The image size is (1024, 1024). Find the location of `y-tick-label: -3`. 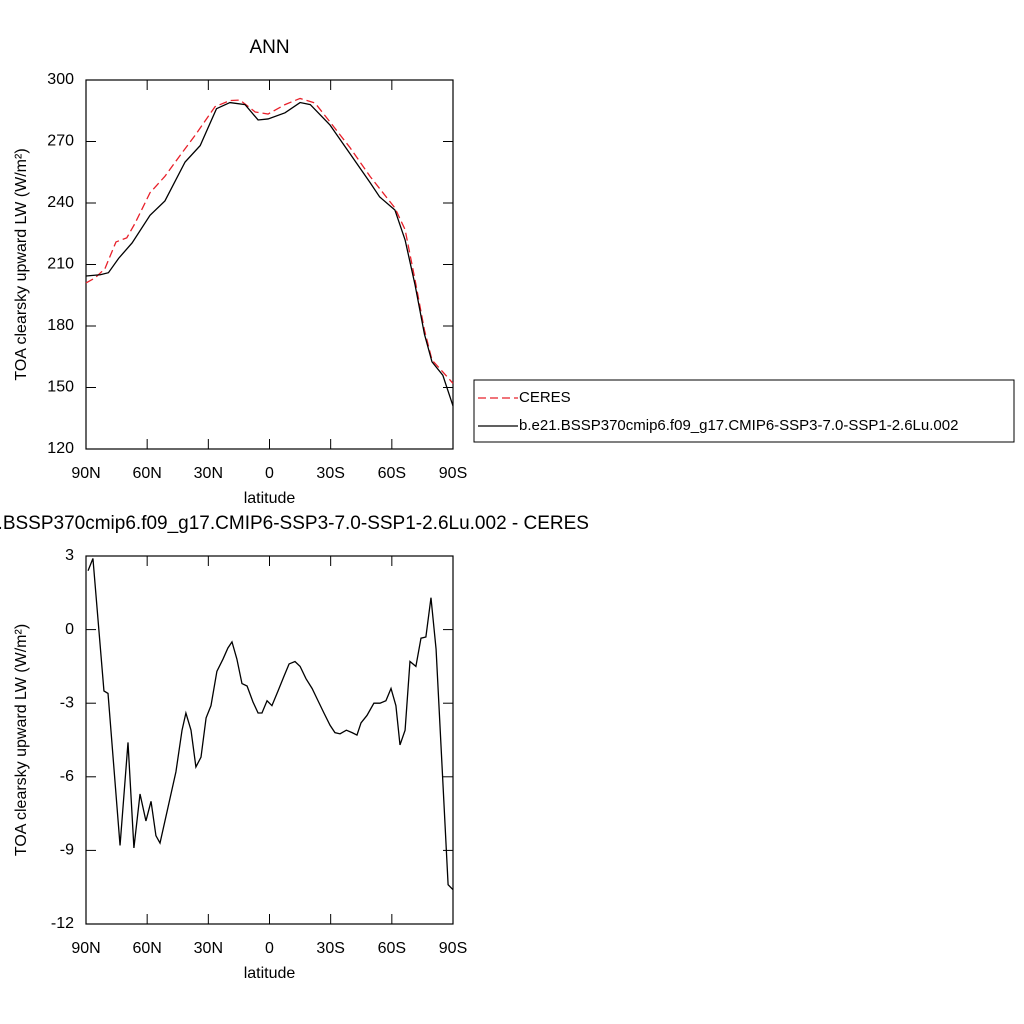

y-tick-label: -3 is located at coordinates (67, 702).